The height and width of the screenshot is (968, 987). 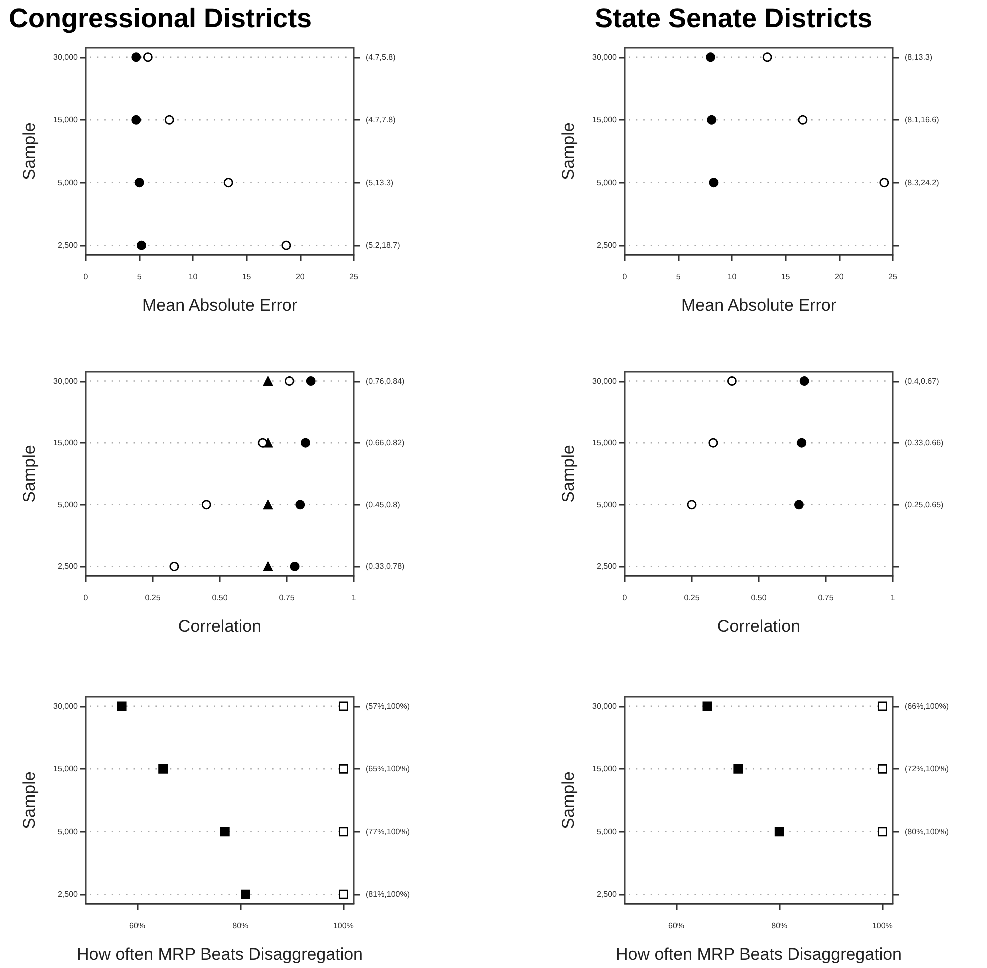 What do you see at coordinates (388, 706) in the screenshot?
I see `y2-tick-label: (57%,100%)` at bounding box center [388, 706].